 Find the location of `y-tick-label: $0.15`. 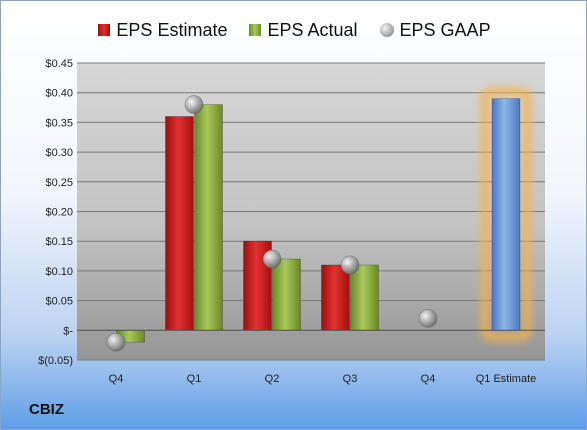

y-tick-label: $0.15 is located at coordinates (59, 242).